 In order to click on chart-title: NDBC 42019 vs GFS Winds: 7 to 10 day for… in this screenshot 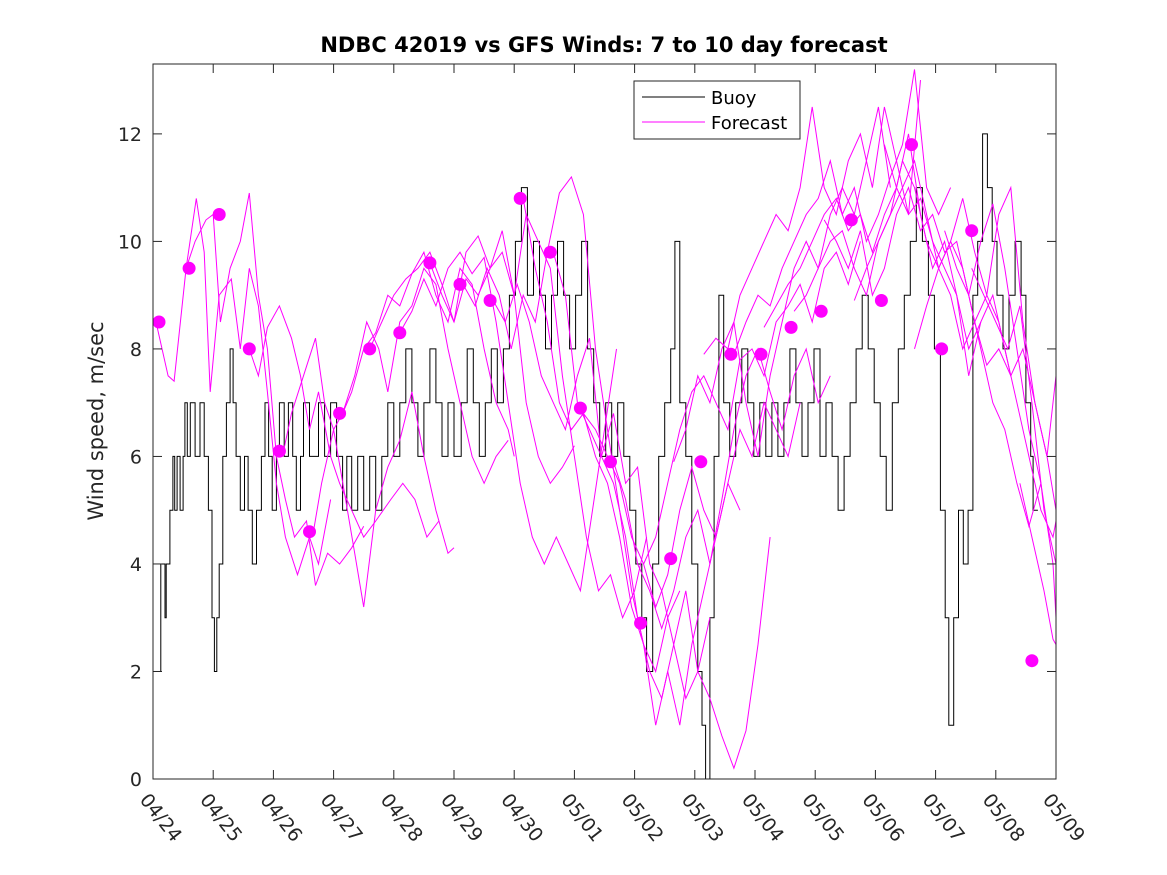, I will do `click(603, 45)`.